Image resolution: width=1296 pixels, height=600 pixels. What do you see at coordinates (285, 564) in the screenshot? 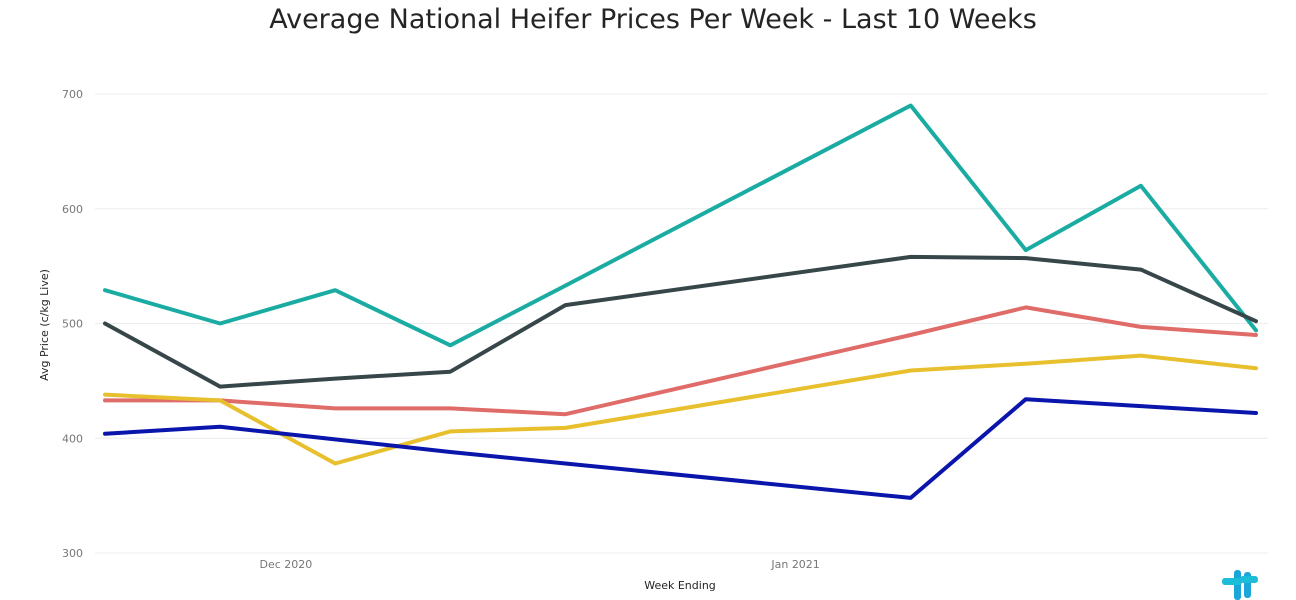
I see `x-tick-label: Dec 2020` at bounding box center [285, 564].